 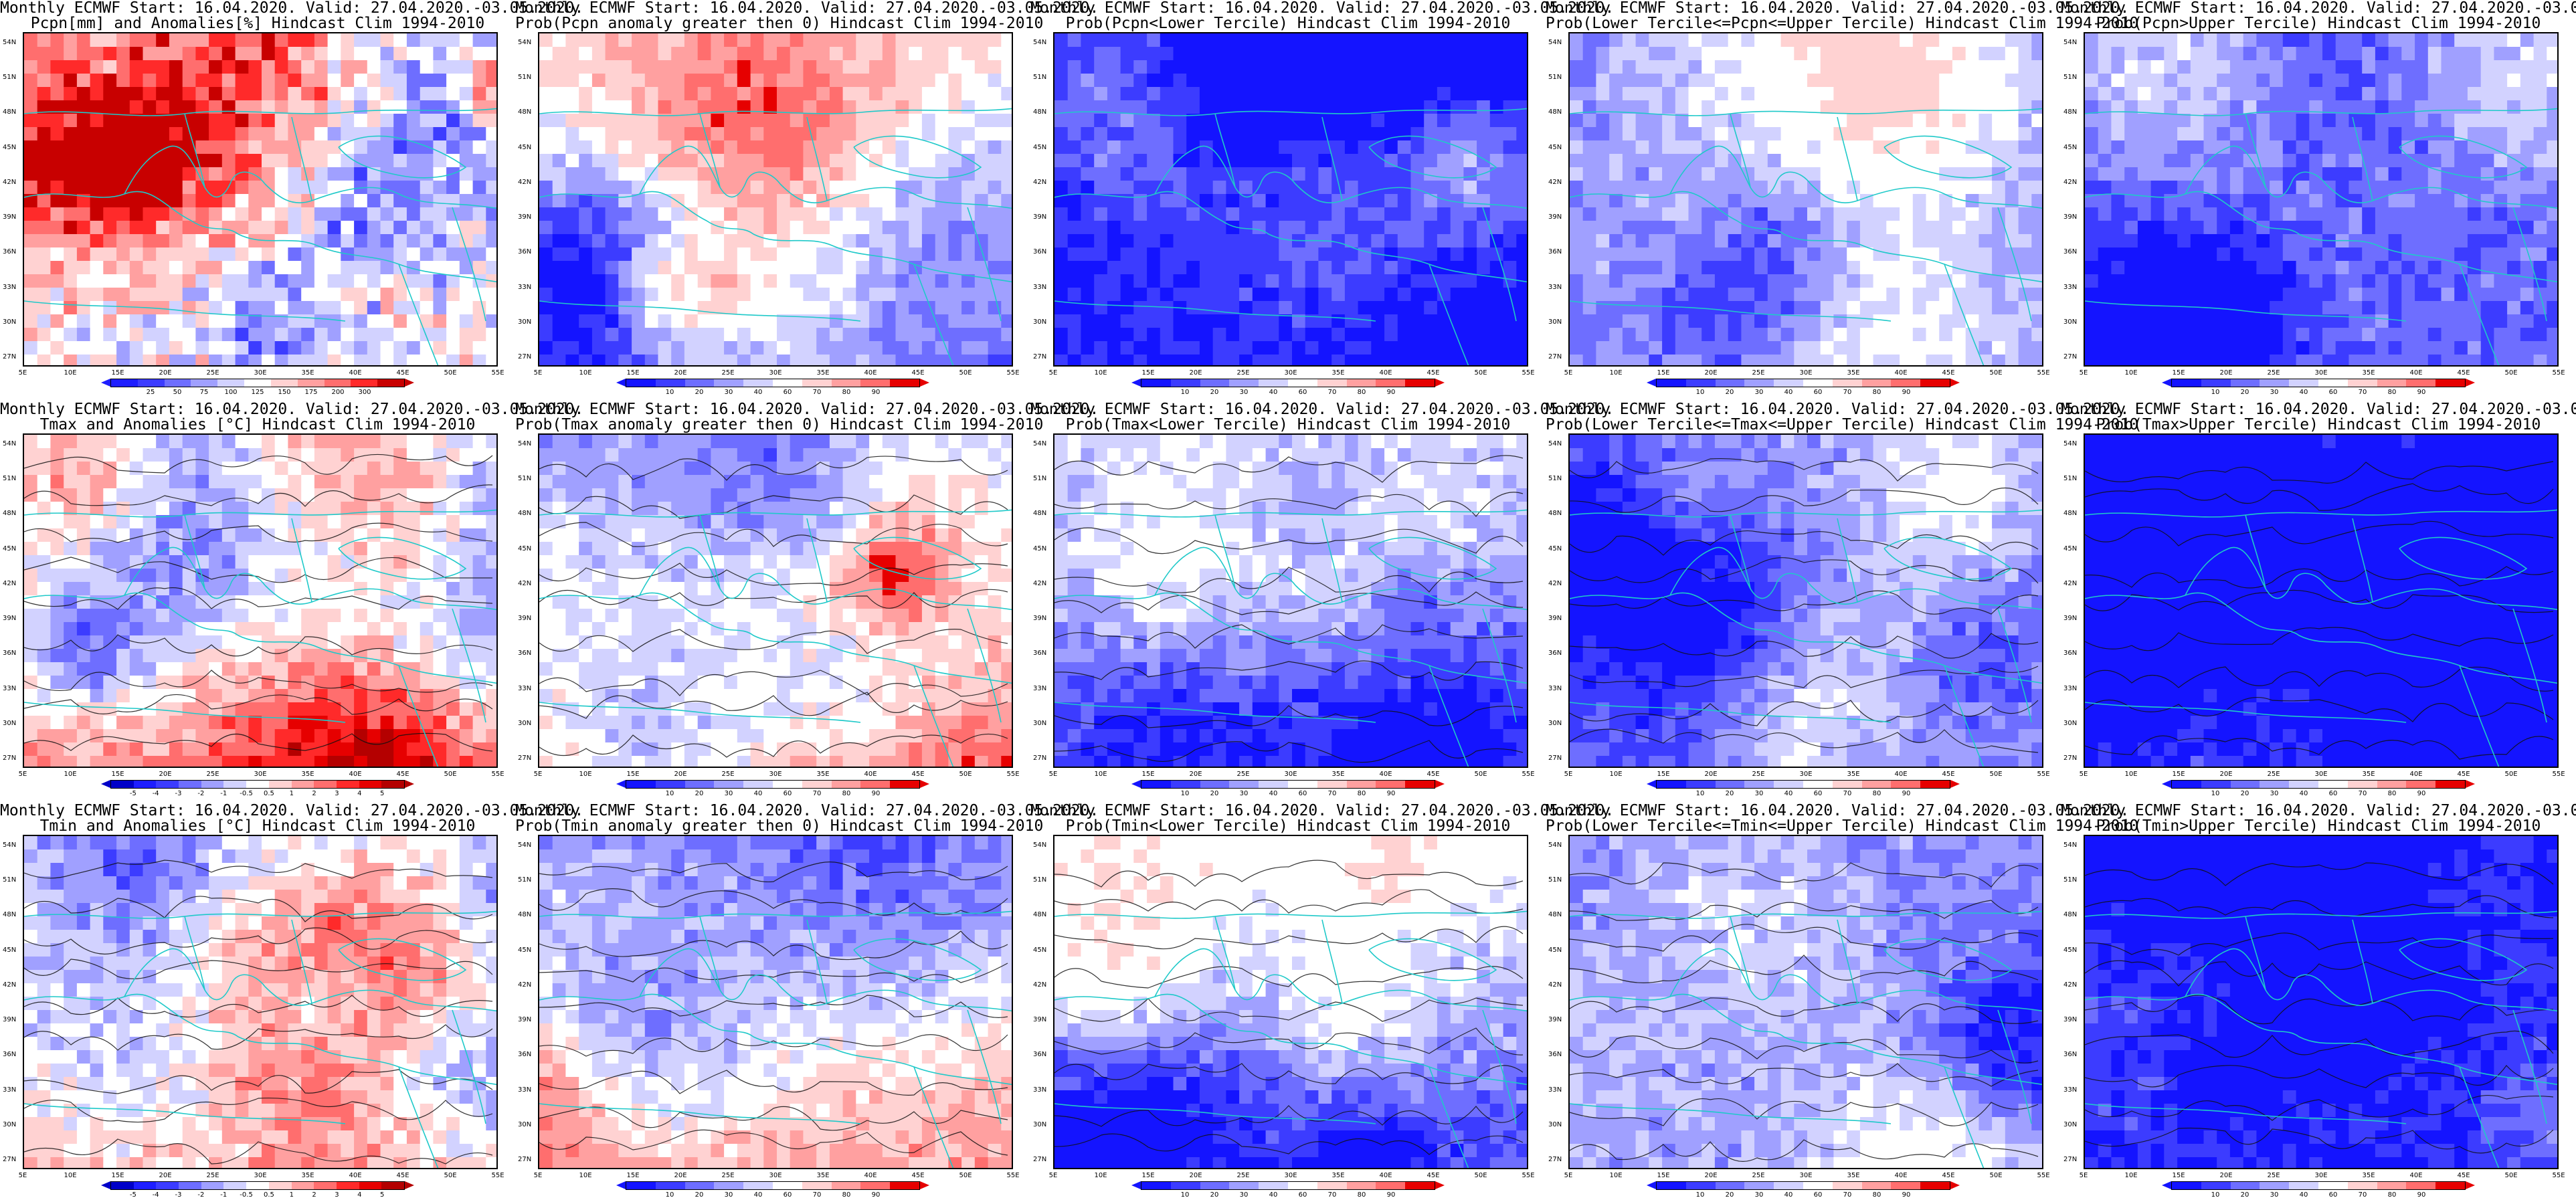 I want to click on colorbar-tick-label: -4, so click(x=155, y=793).